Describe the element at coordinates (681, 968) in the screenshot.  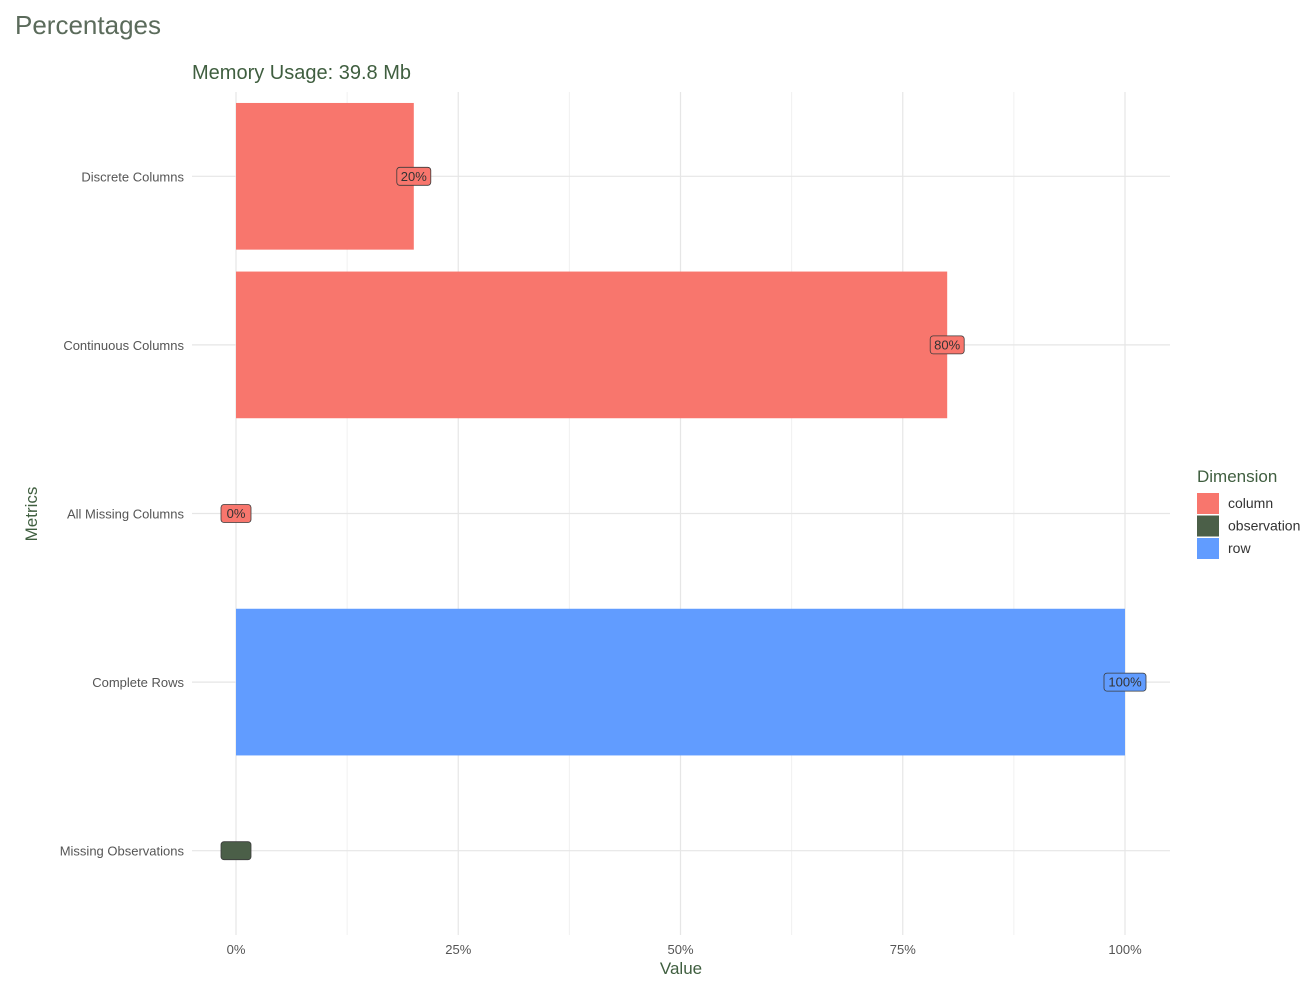
I see `x-axis-title: Value` at that location.